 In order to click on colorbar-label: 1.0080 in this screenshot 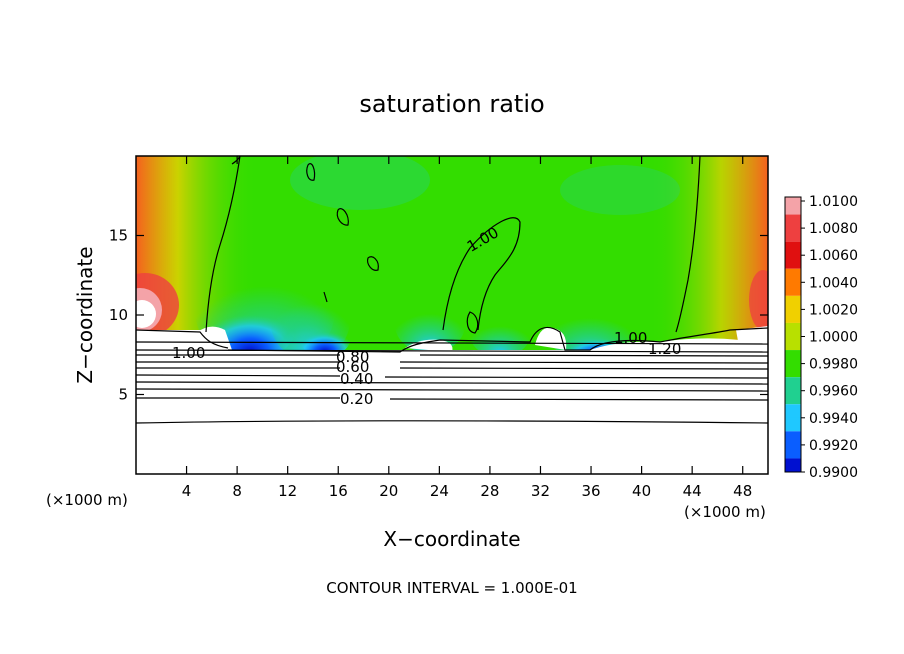, I will do `click(833, 229)`.